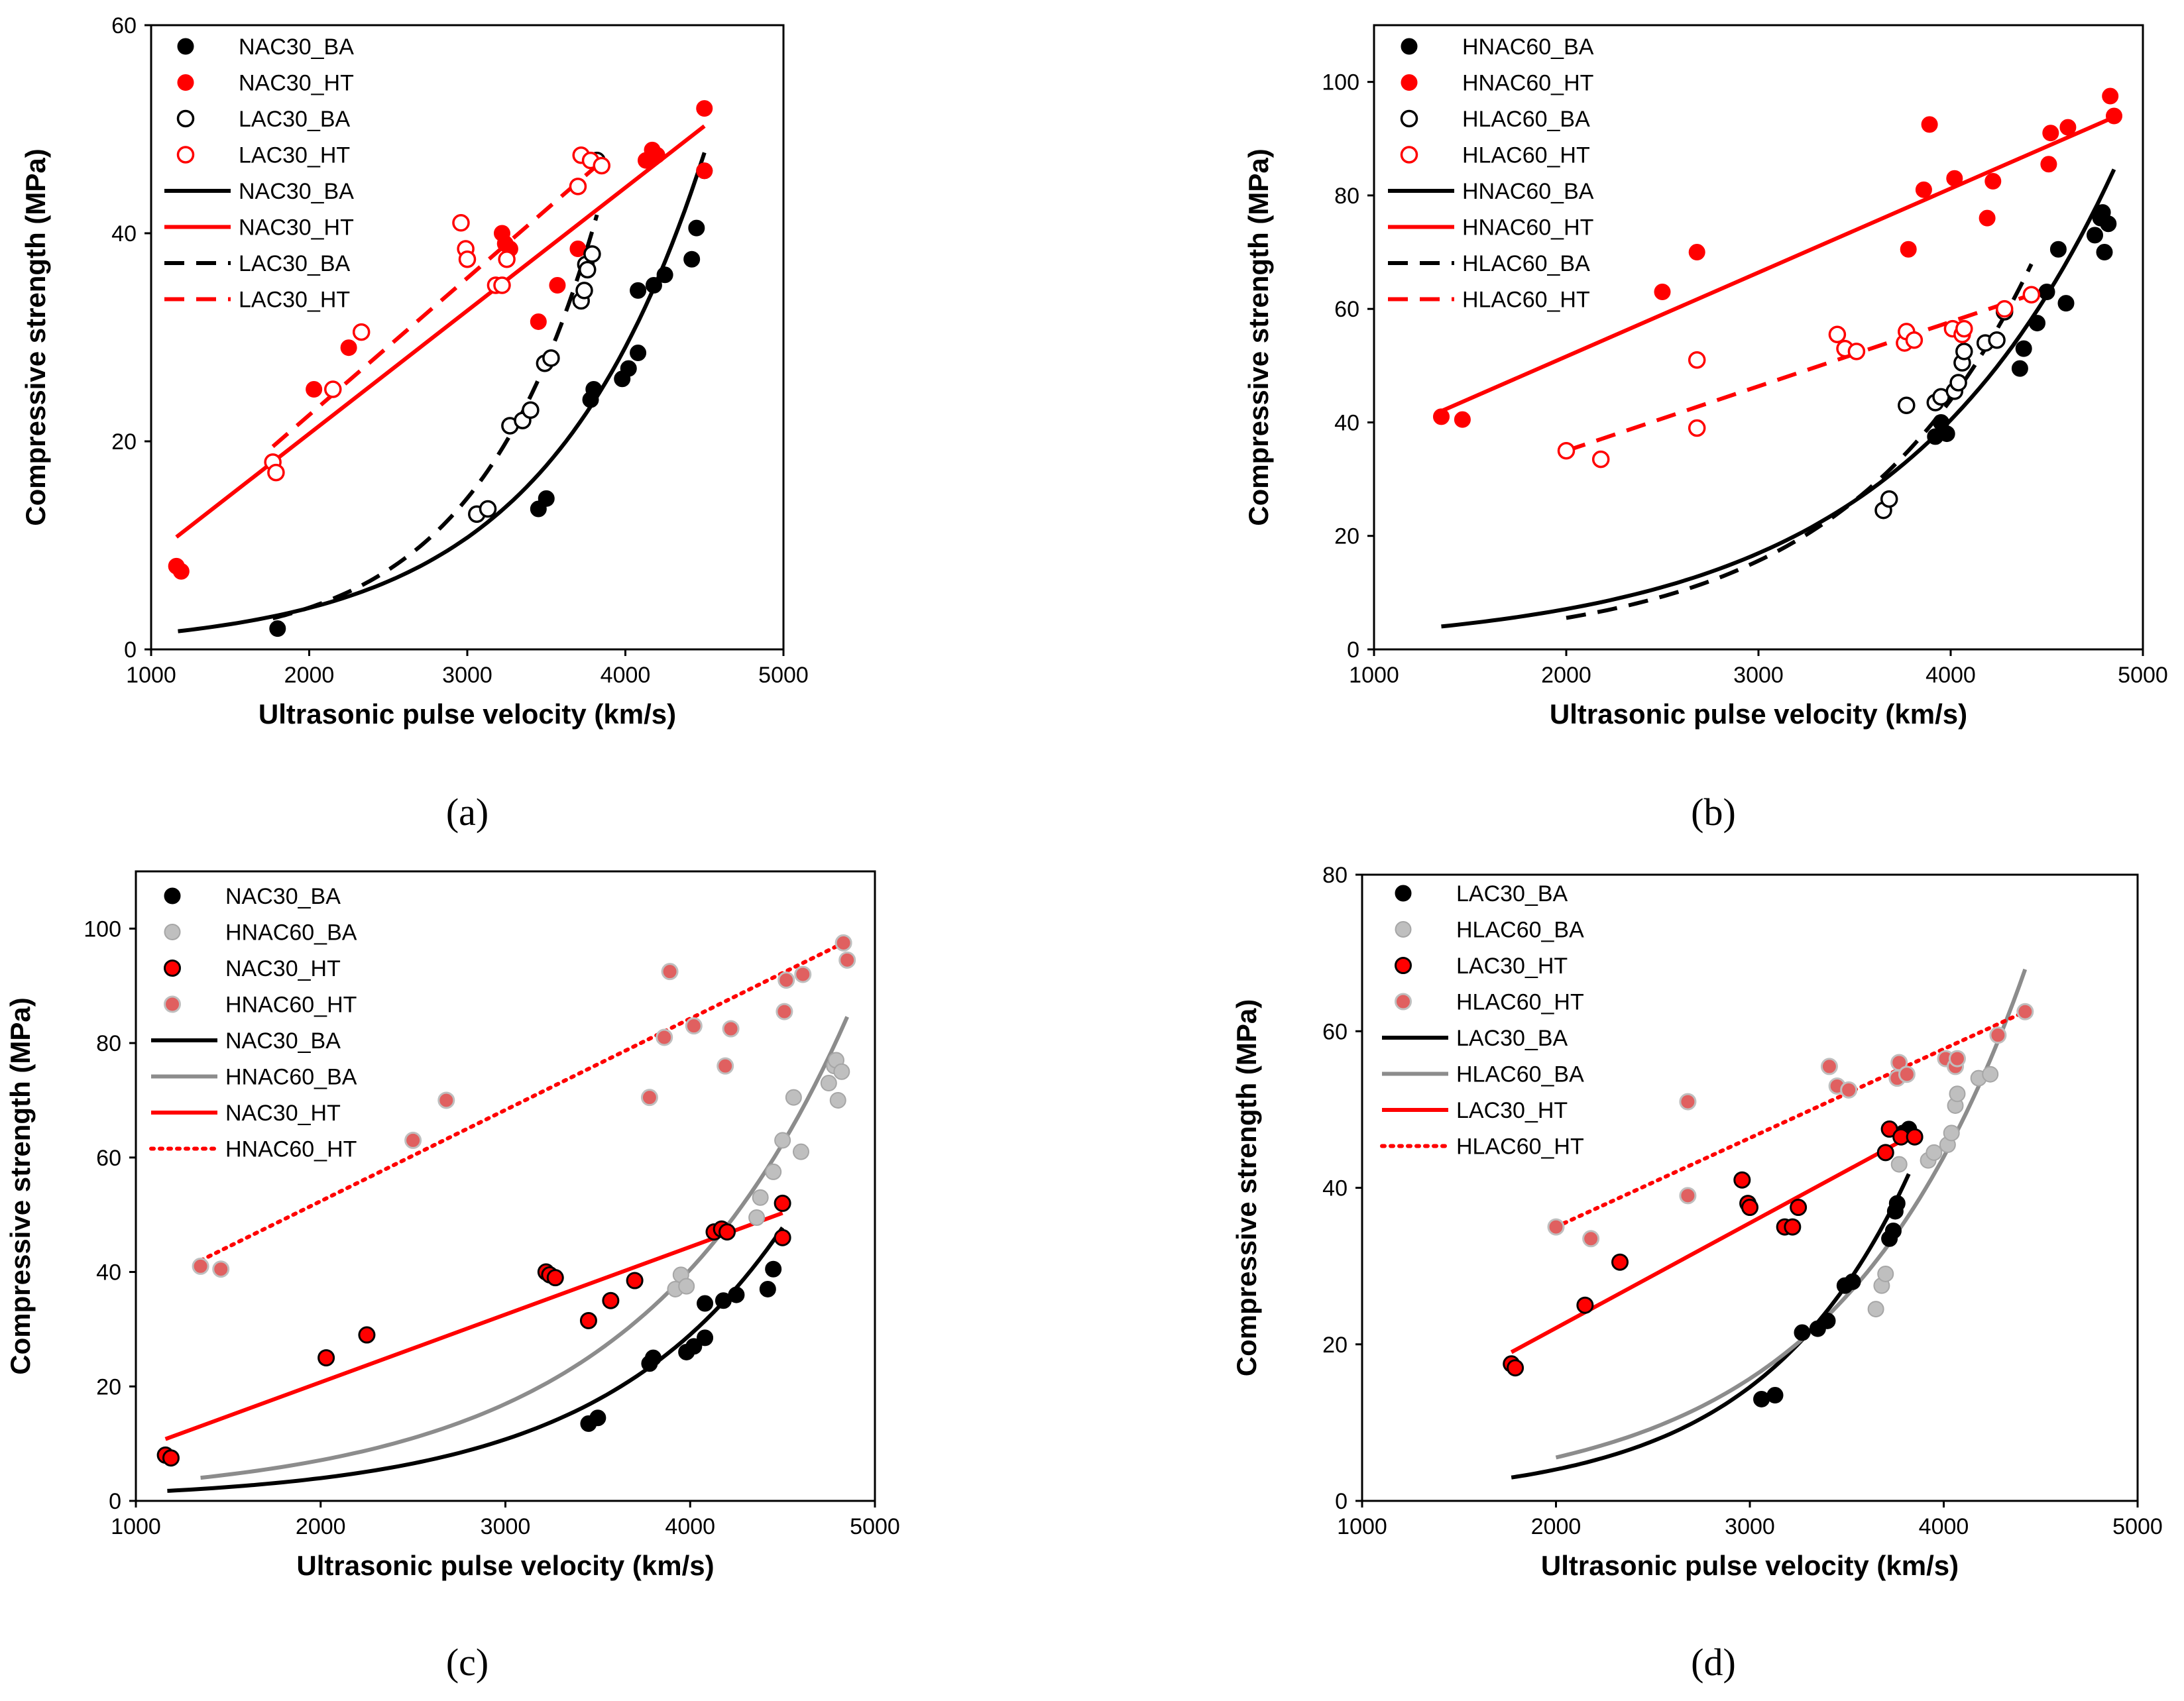 The height and width of the screenshot is (1701, 2184). What do you see at coordinates (296, 228) in the screenshot?
I see `legend-label: NAC30_HT` at bounding box center [296, 228].